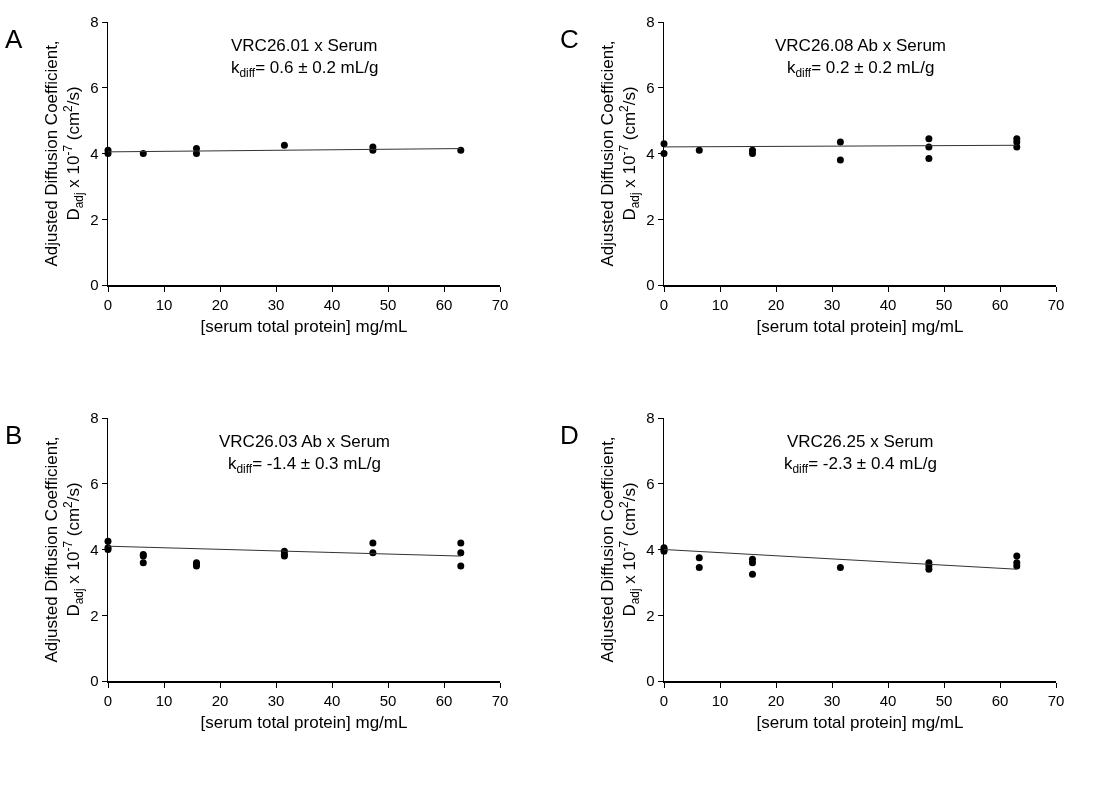 This screenshot has width=1111, height=793. I want to click on text: A, so click(14, 39).